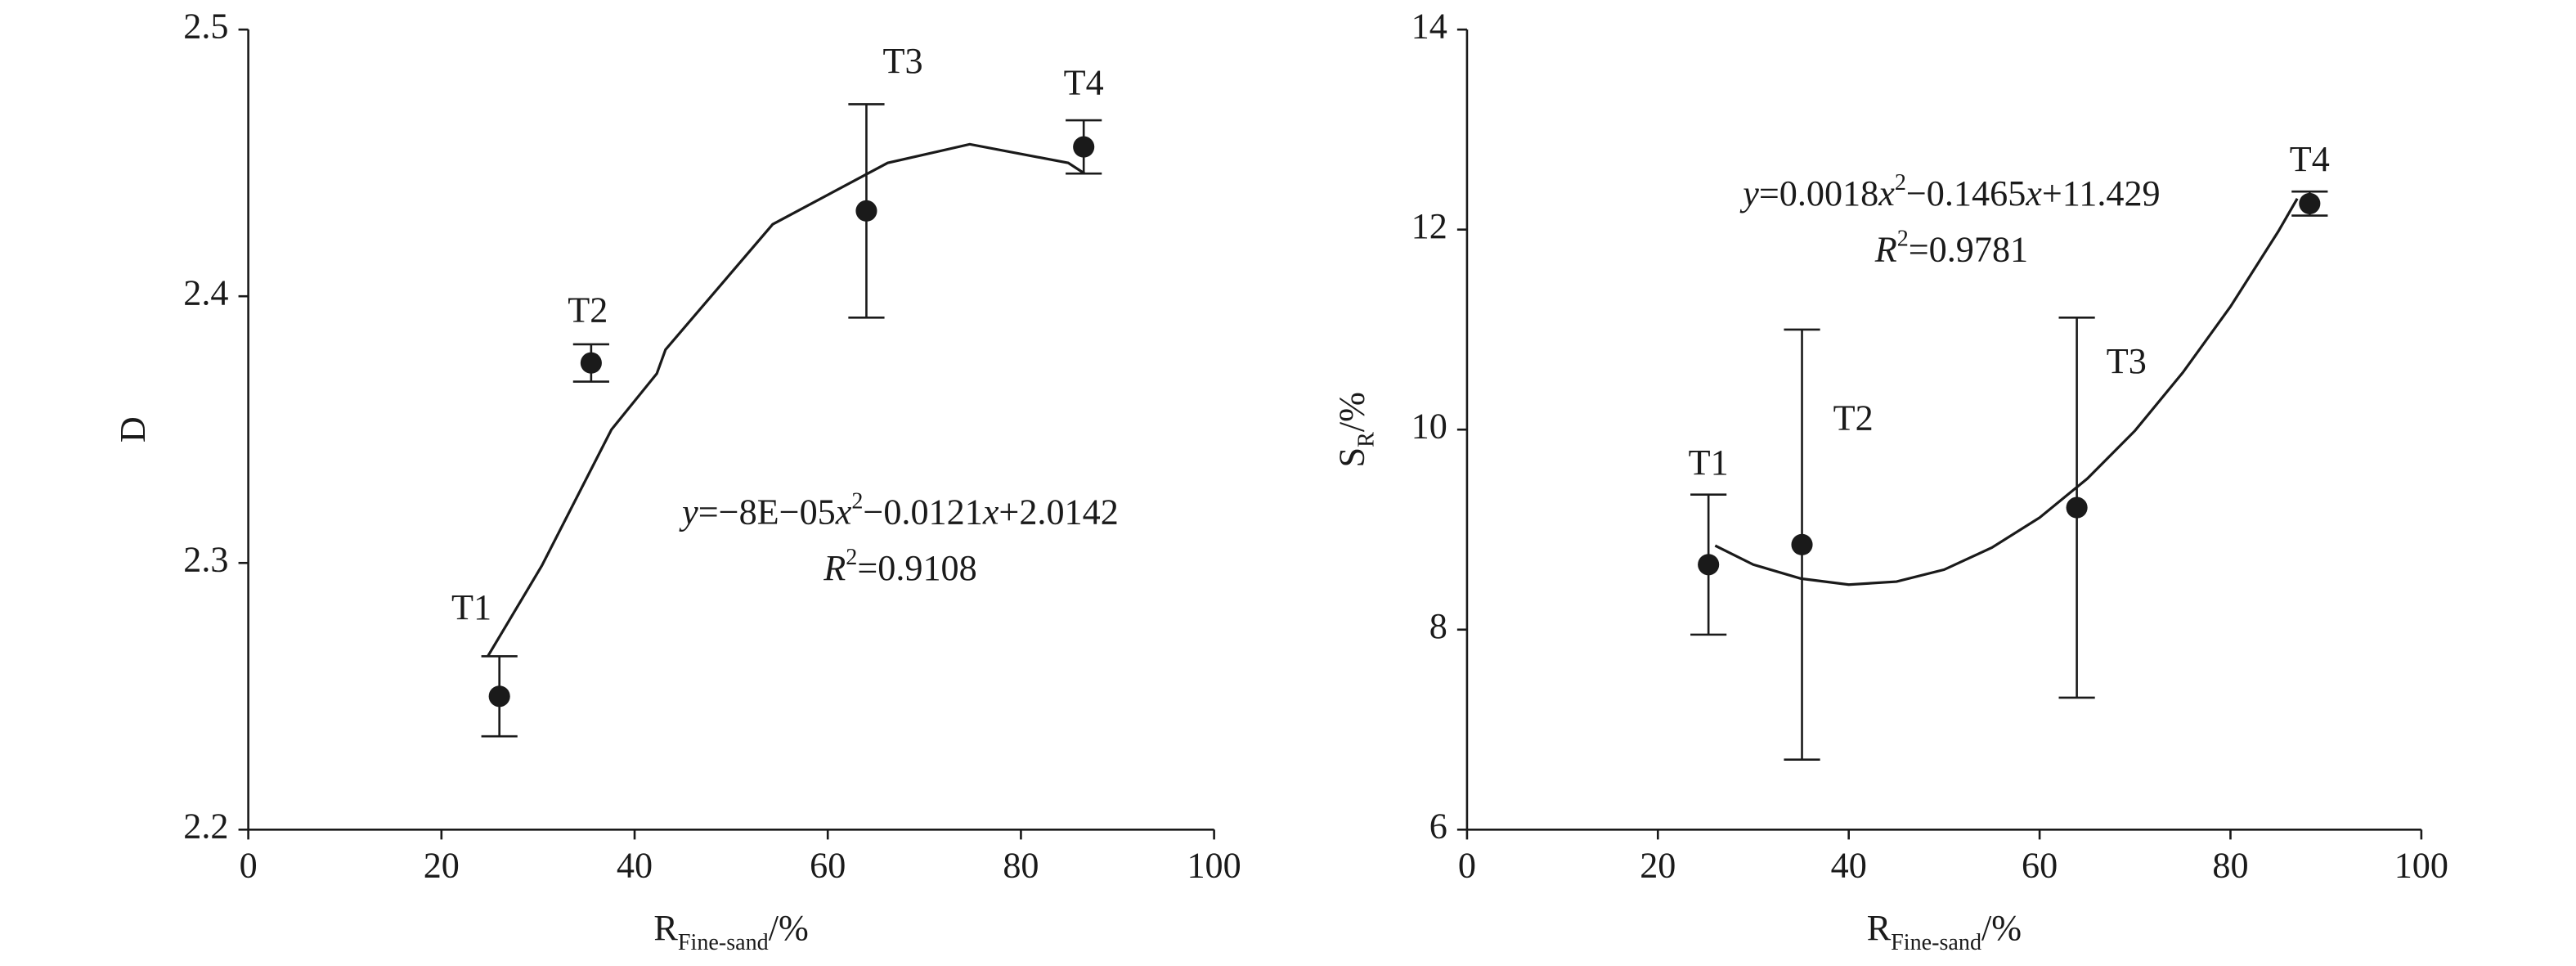 This screenshot has width=2576, height=966. Describe the element at coordinates (767, 512) in the screenshot. I see `text-part: =−8E−05` at that location.